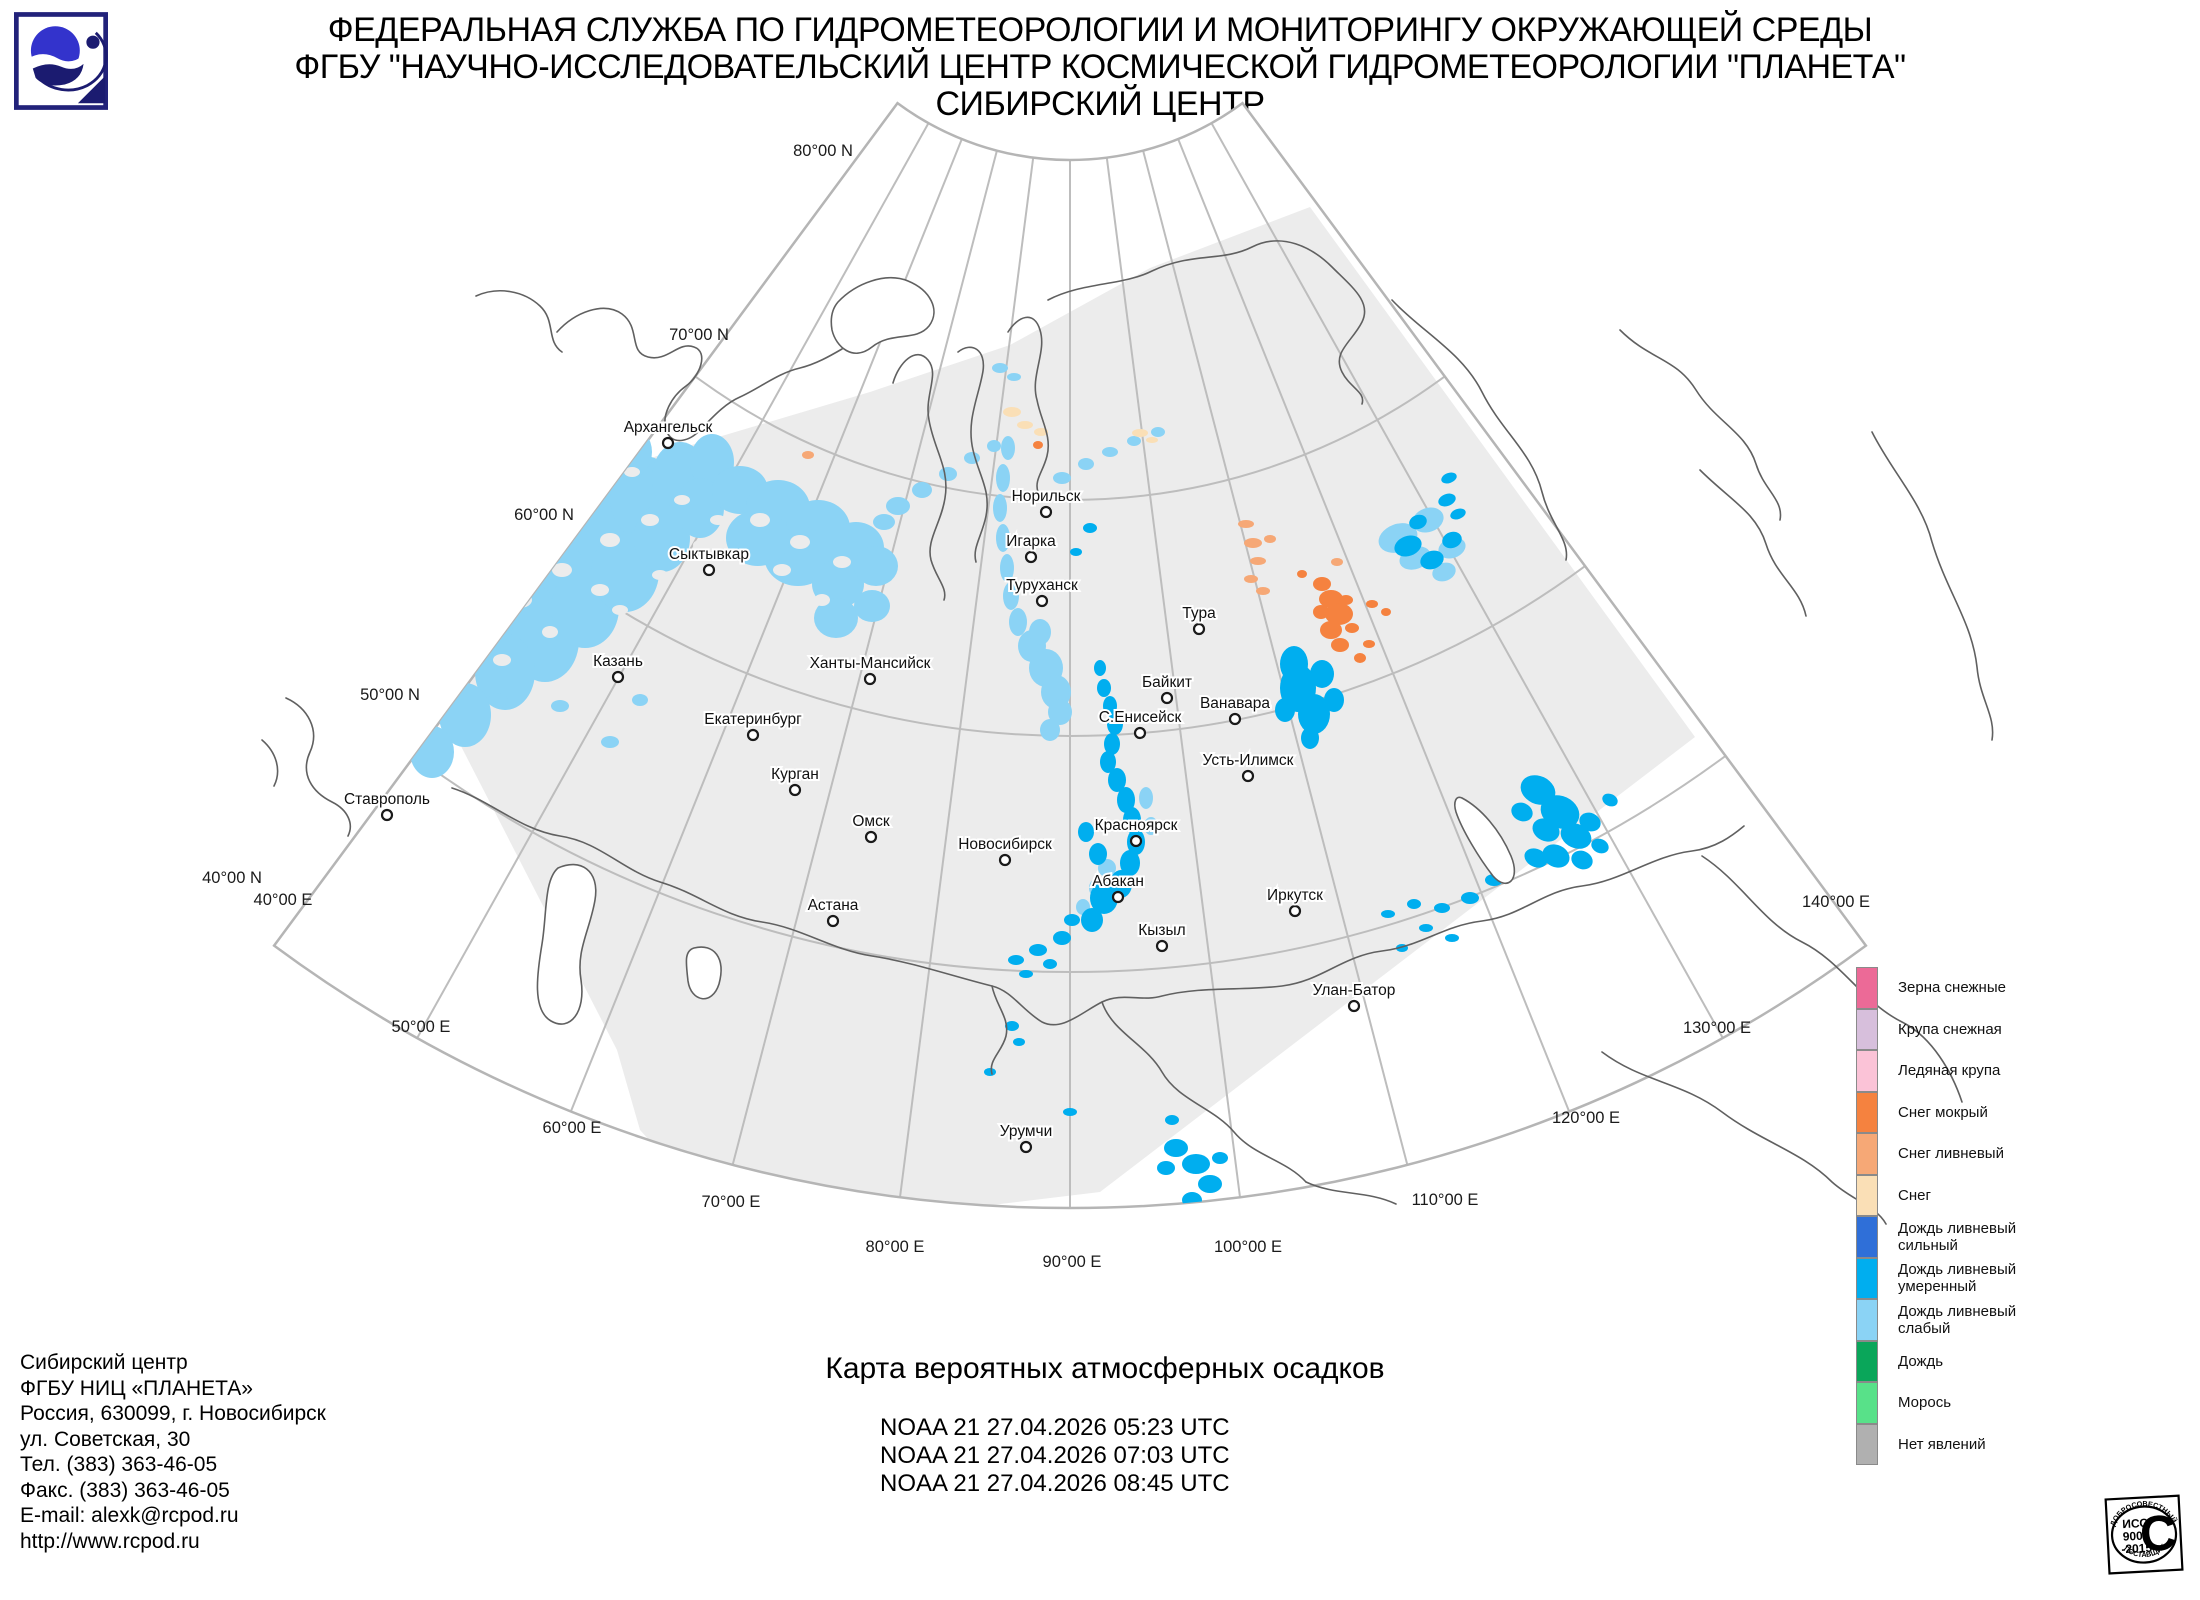  Describe the element at coordinates (1717, 1028) in the screenshot. I see `grid-label: 130°00 E` at that location.